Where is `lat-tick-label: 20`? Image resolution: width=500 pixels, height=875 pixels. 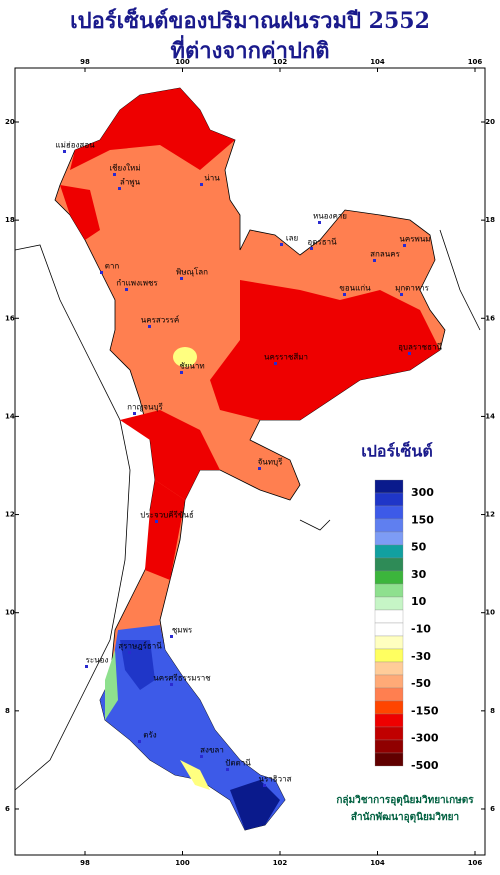
lat-tick-label: 20 is located at coordinates (490, 122).